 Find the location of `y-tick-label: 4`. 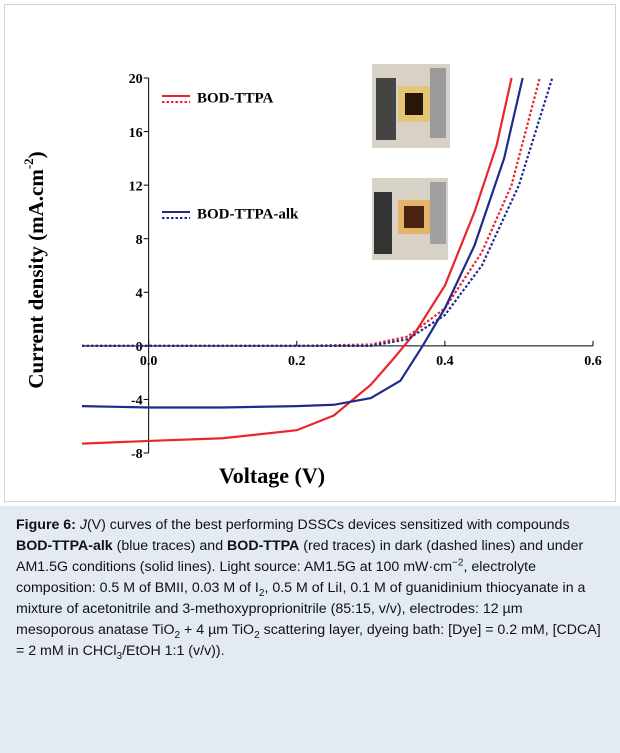

y-tick-label: 4 is located at coordinates (139, 294).